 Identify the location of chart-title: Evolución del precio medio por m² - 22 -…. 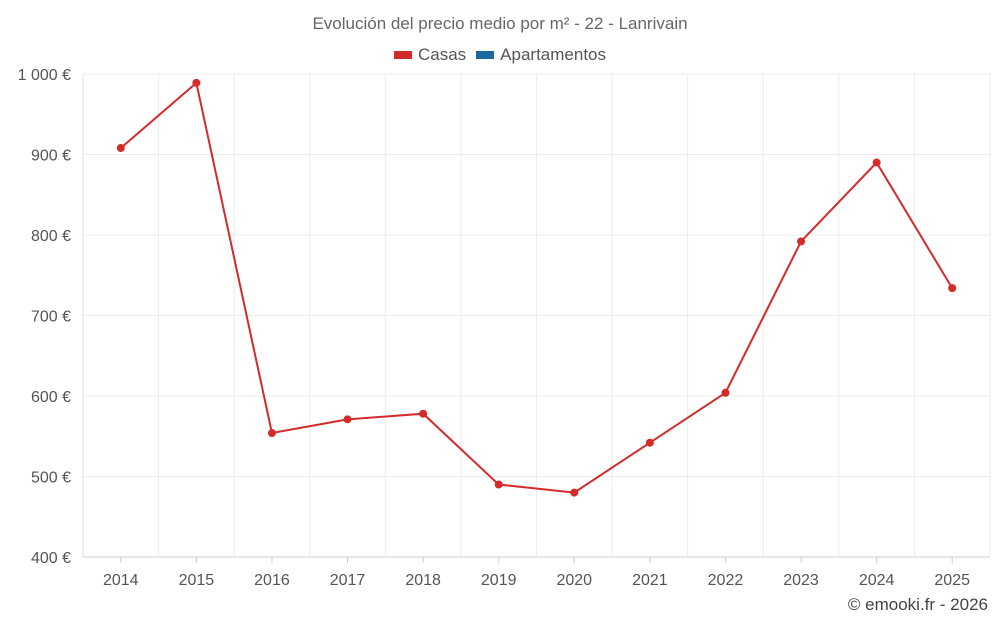
(500, 23).